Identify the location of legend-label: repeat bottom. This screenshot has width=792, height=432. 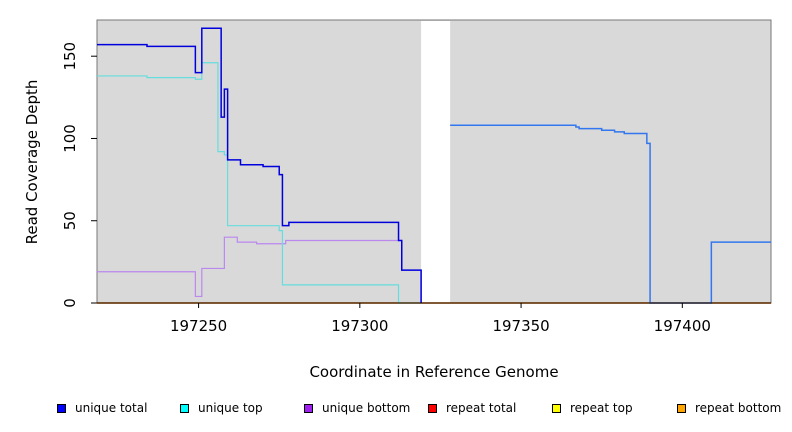
(738, 408).